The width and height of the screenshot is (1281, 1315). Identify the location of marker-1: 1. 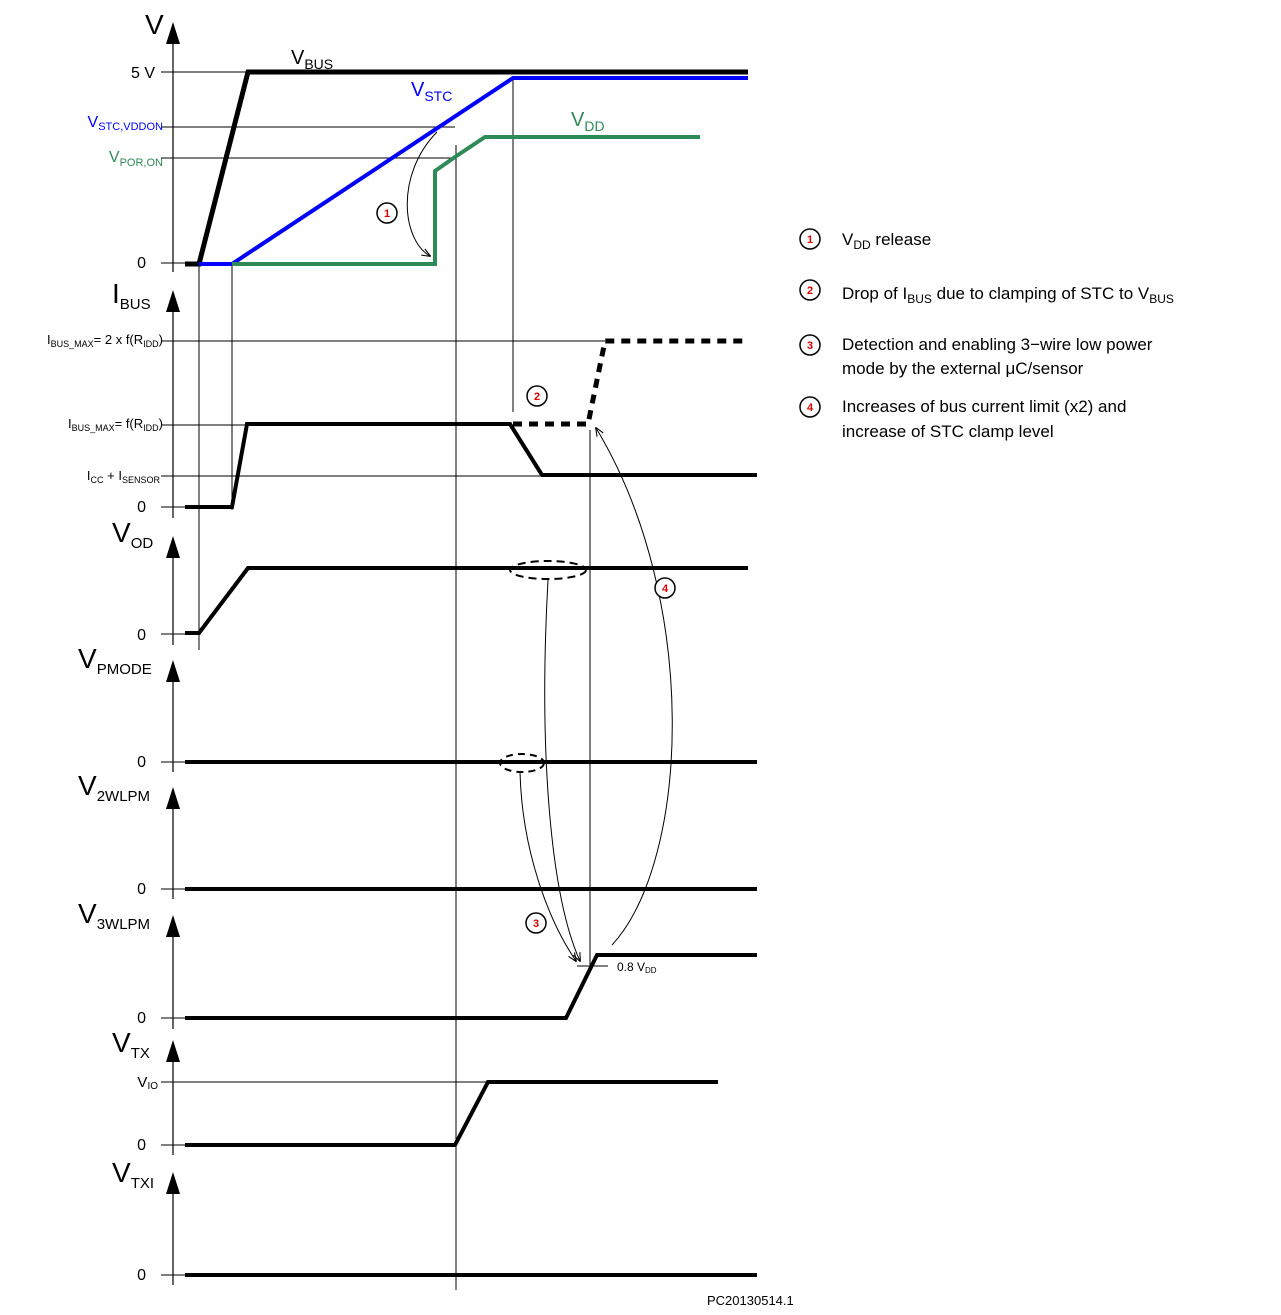
(387, 213).